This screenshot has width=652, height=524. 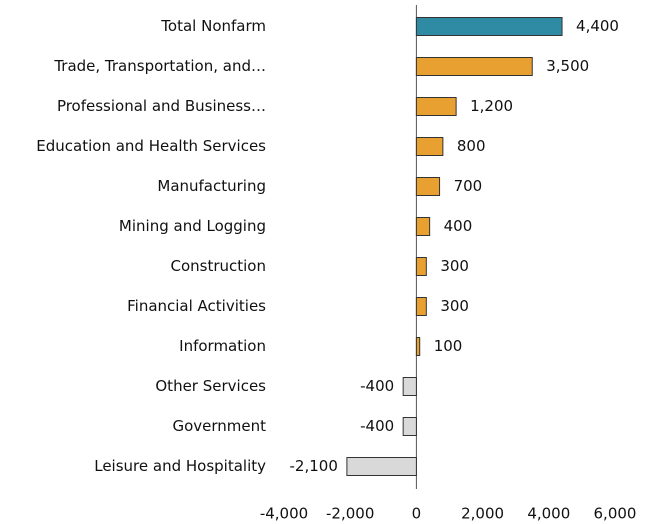 I want to click on value-label: 1,200, so click(x=491, y=106).